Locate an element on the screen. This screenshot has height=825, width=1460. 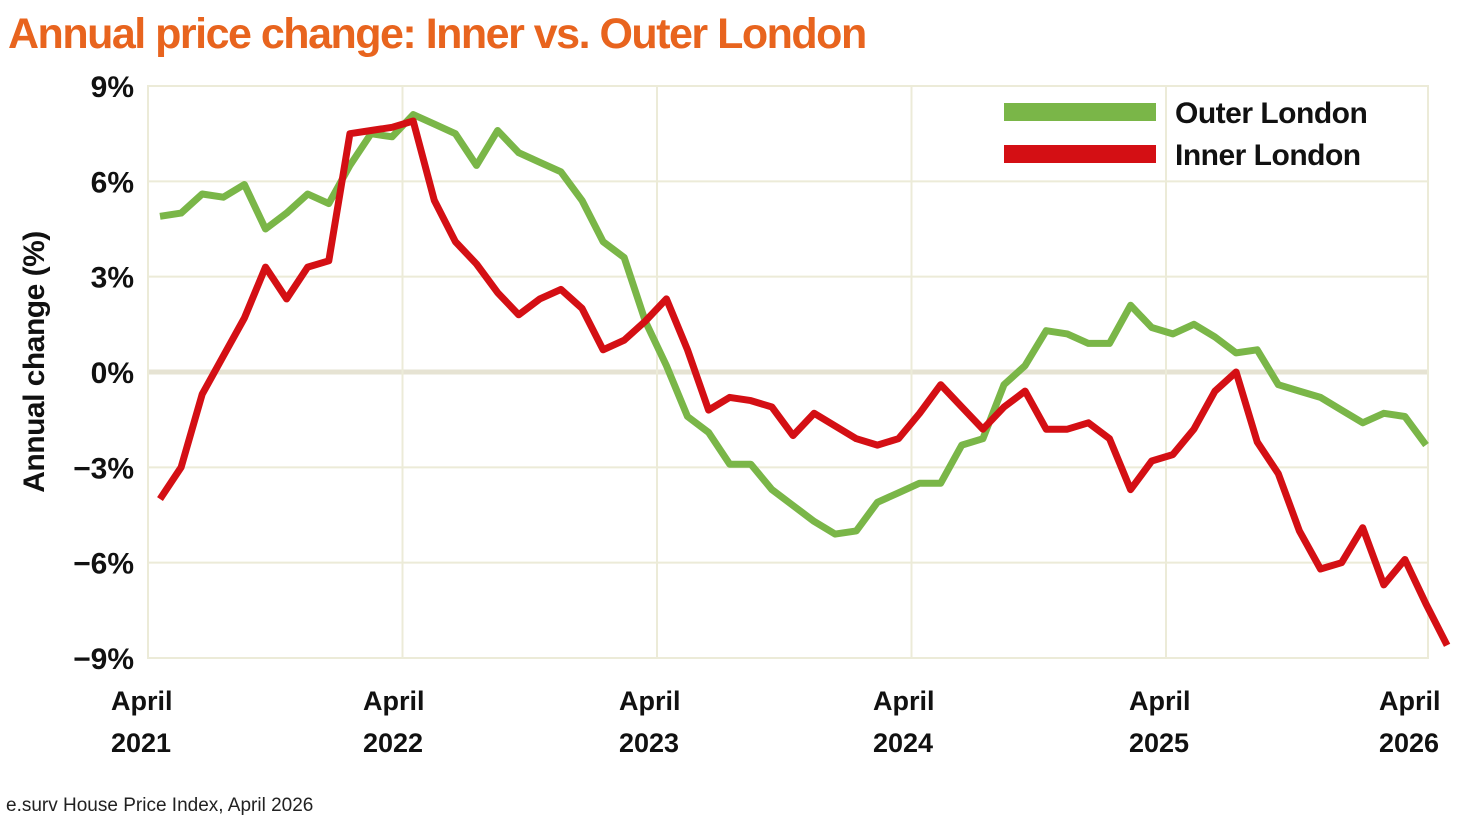
x-tick-label-year: 2022 is located at coordinates (393, 743).